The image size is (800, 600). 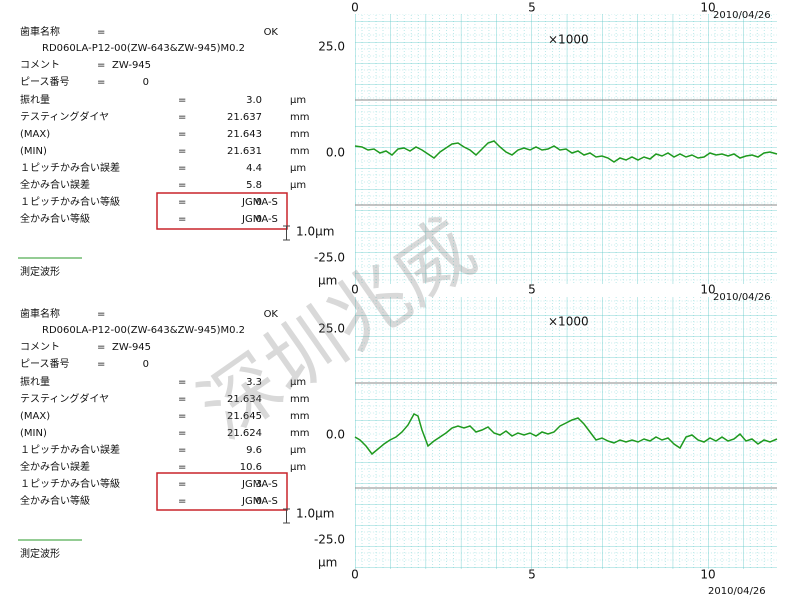 I want to click on field-label: 歯車名称, so click(x=40, y=313).